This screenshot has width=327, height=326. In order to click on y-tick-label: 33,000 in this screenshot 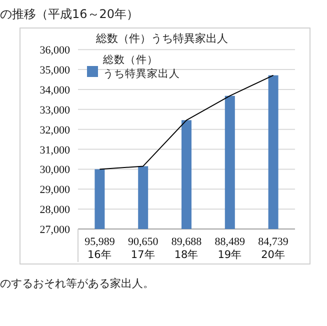, I will do `click(55, 110)`.